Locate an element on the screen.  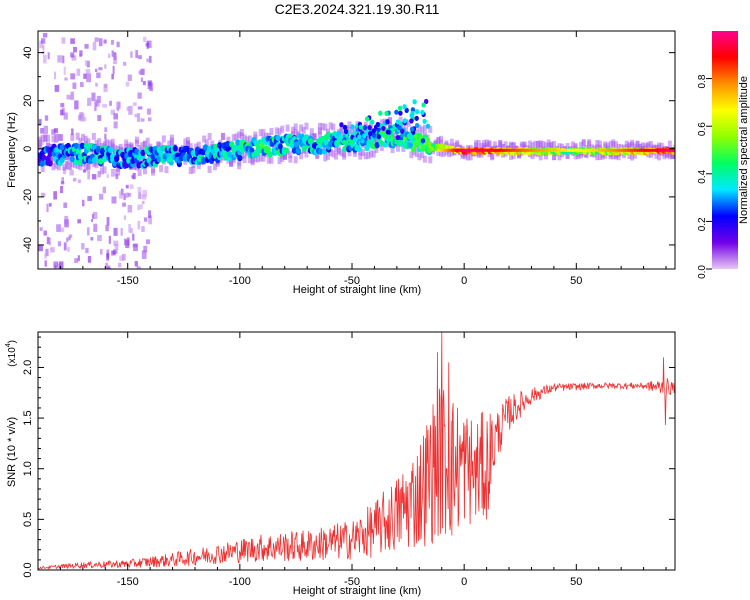
colorbar-tick-label: 0.8 is located at coordinates (702, 81).